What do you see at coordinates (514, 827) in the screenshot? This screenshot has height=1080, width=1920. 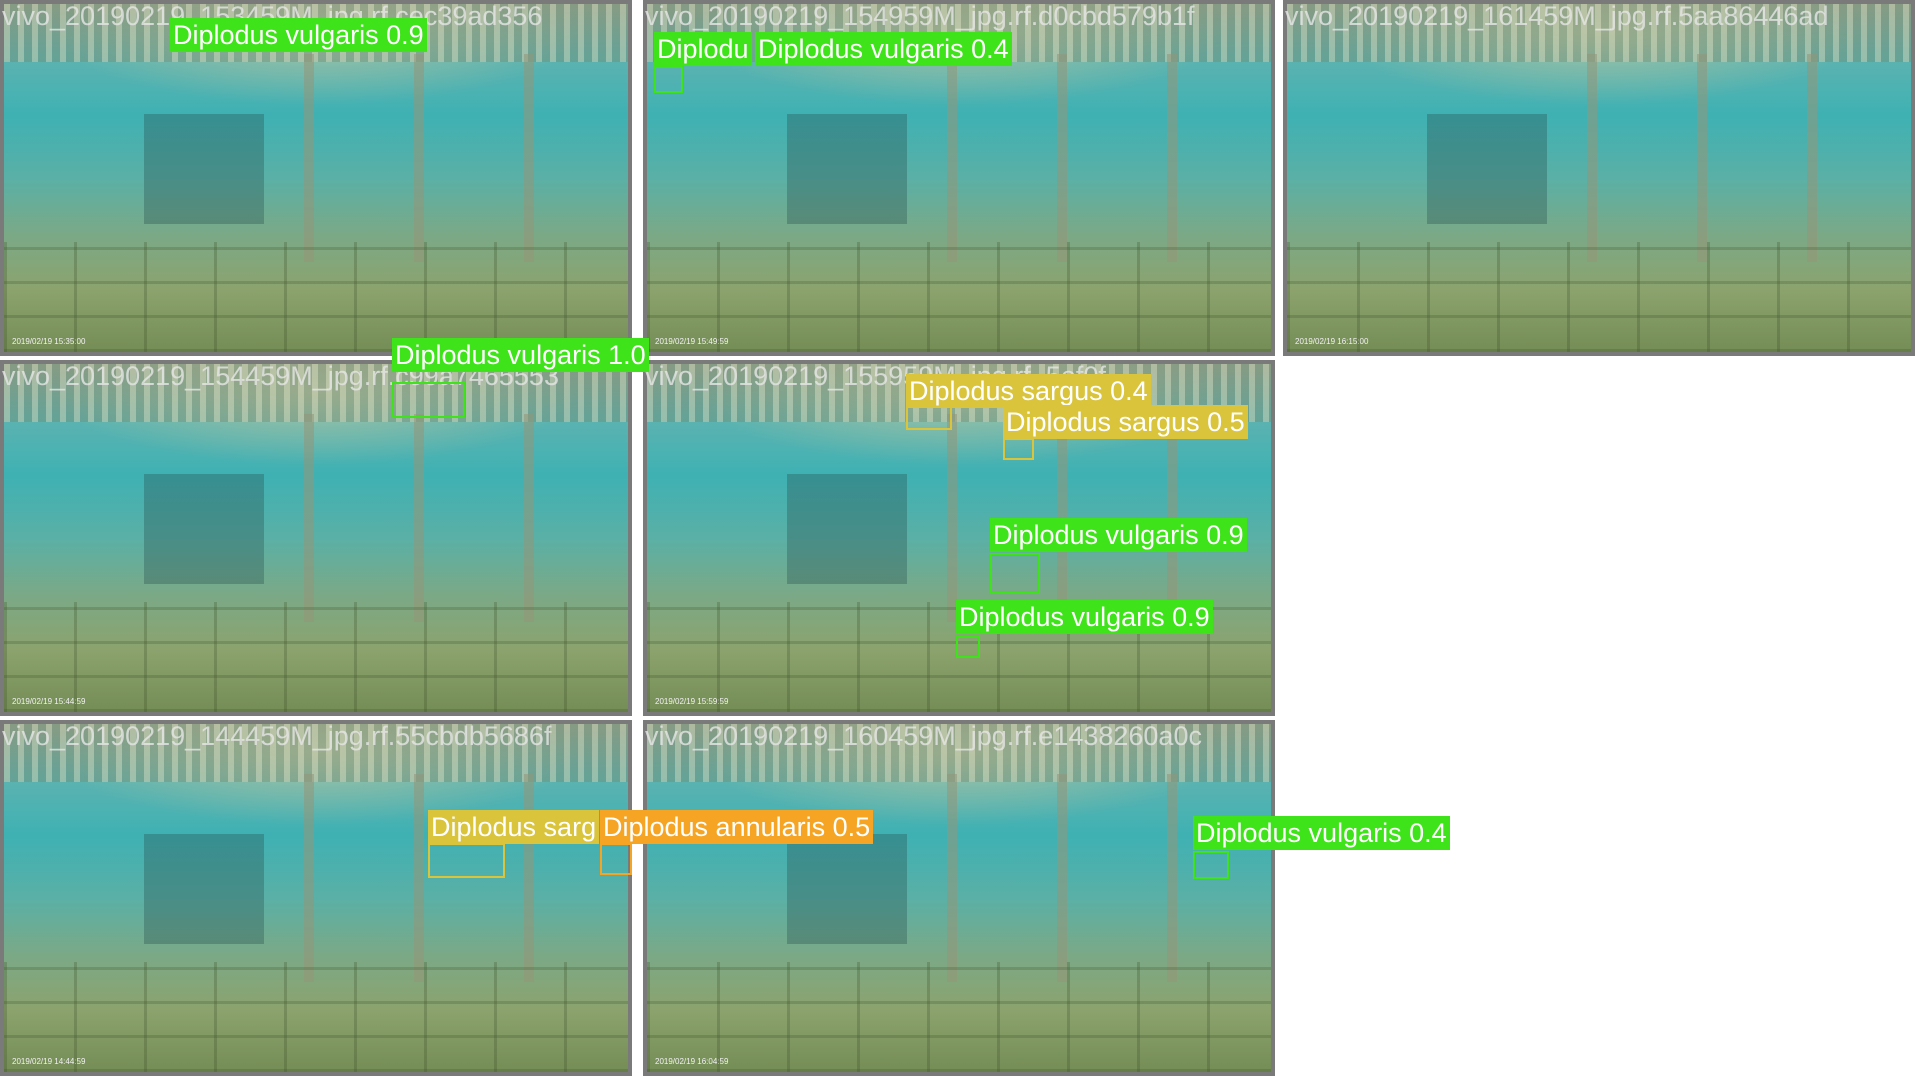 I see `detection-label: Diplodus sarg` at bounding box center [514, 827].